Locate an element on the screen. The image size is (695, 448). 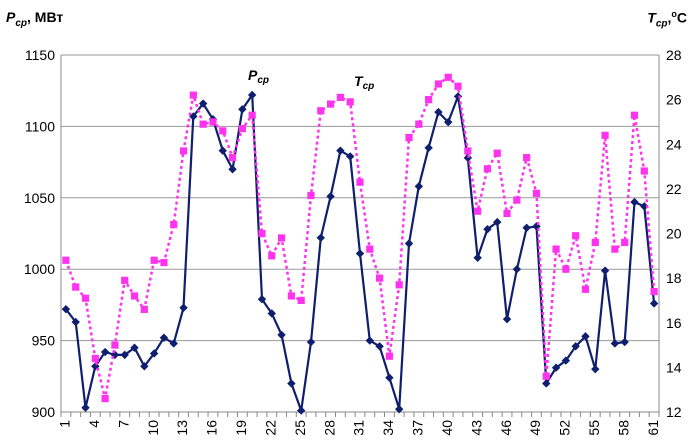
right-axis-title: Tср,oC is located at coordinates (667, 19).